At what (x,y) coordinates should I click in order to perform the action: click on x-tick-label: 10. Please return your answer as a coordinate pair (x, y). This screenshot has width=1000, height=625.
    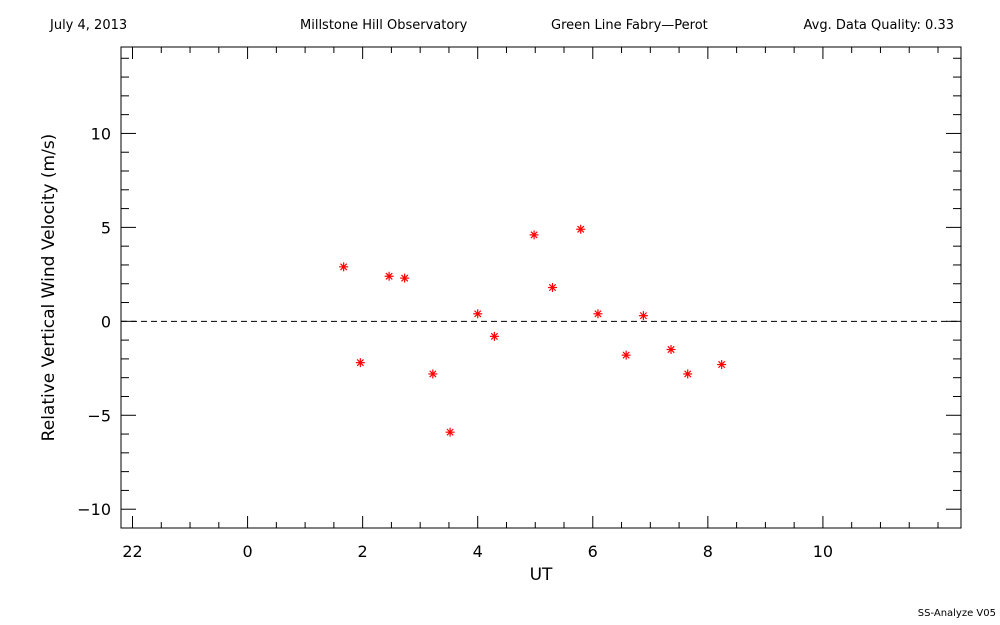
    Looking at the image, I should click on (823, 551).